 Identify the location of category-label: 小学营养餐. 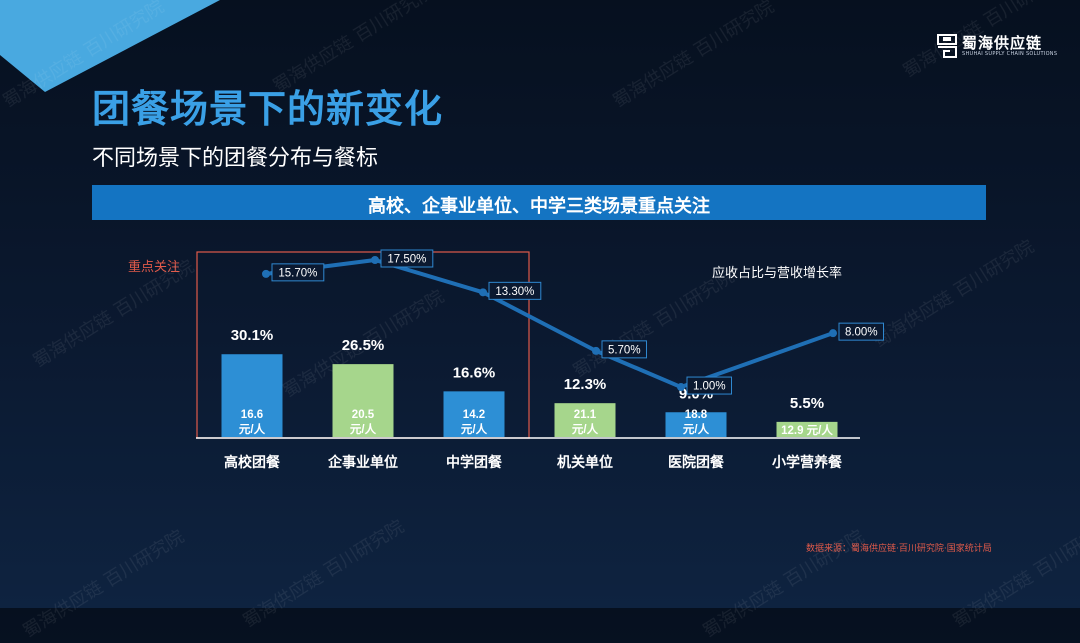
(807, 462).